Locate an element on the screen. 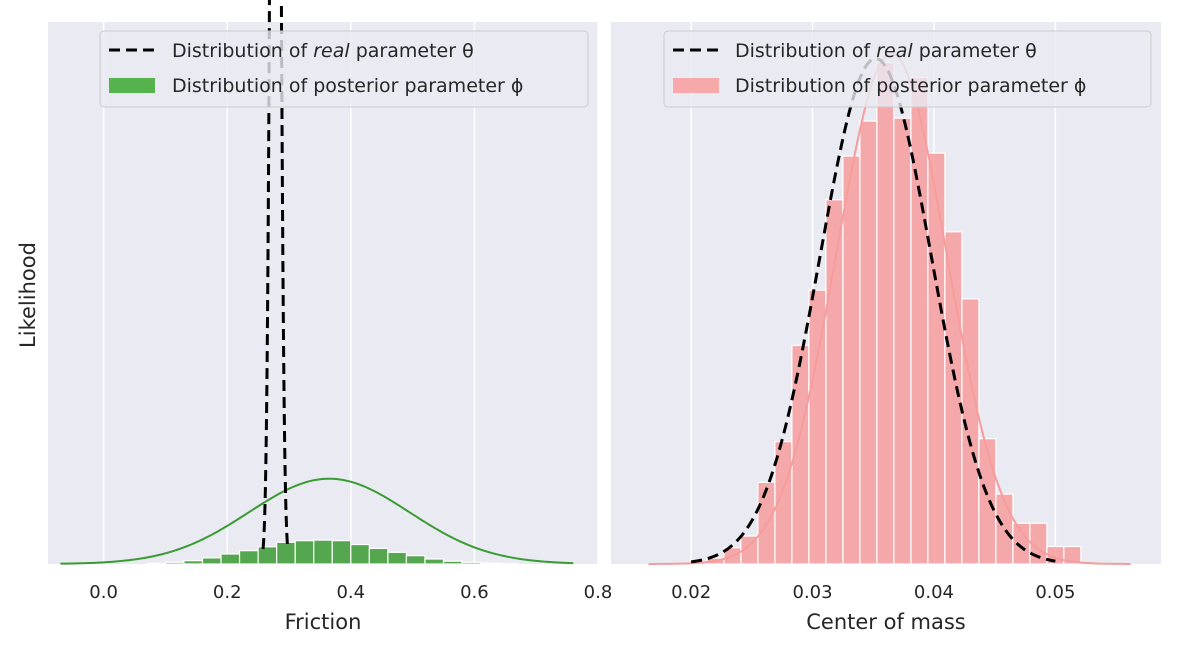  x-tick-label: 0.4 is located at coordinates (350, 592).